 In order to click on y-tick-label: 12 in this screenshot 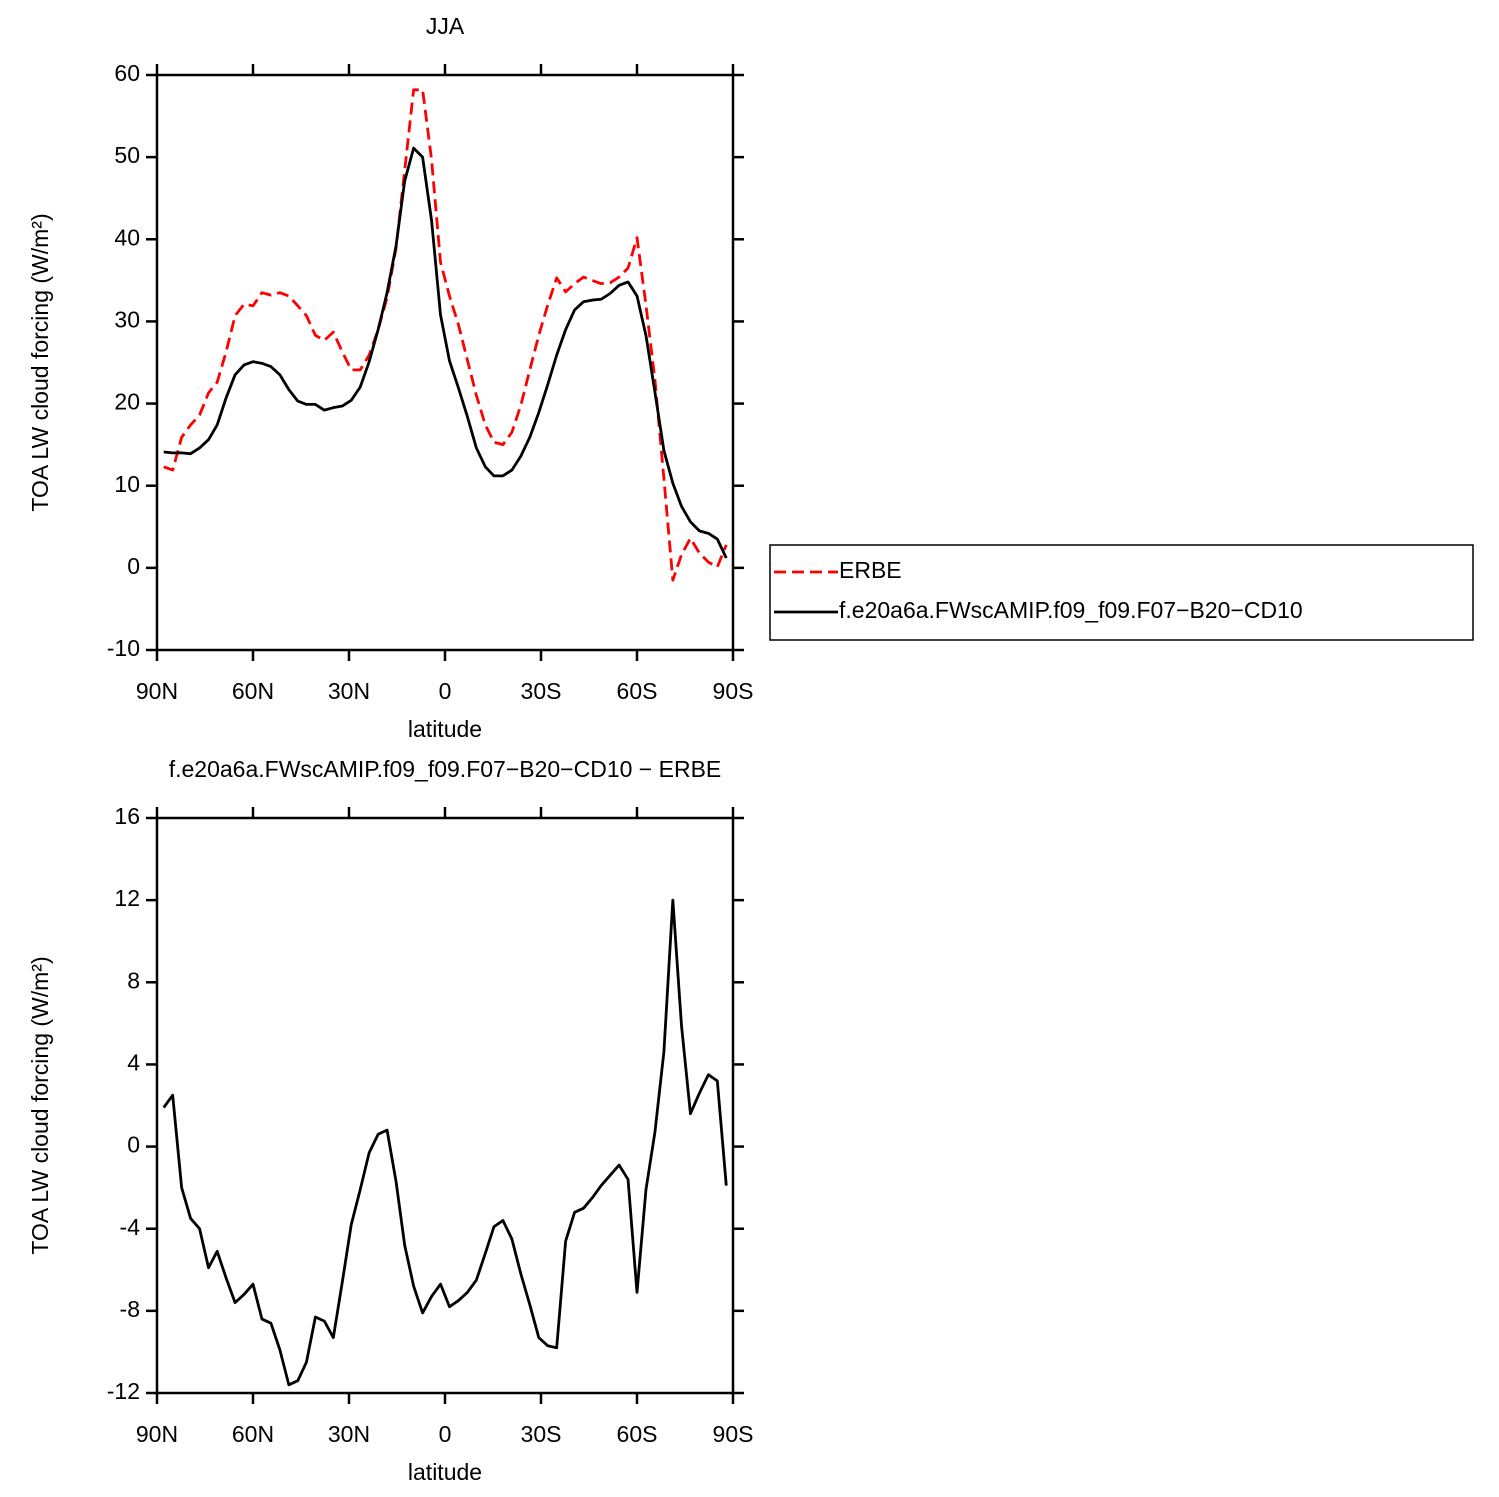, I will do `click(127, 898)`.